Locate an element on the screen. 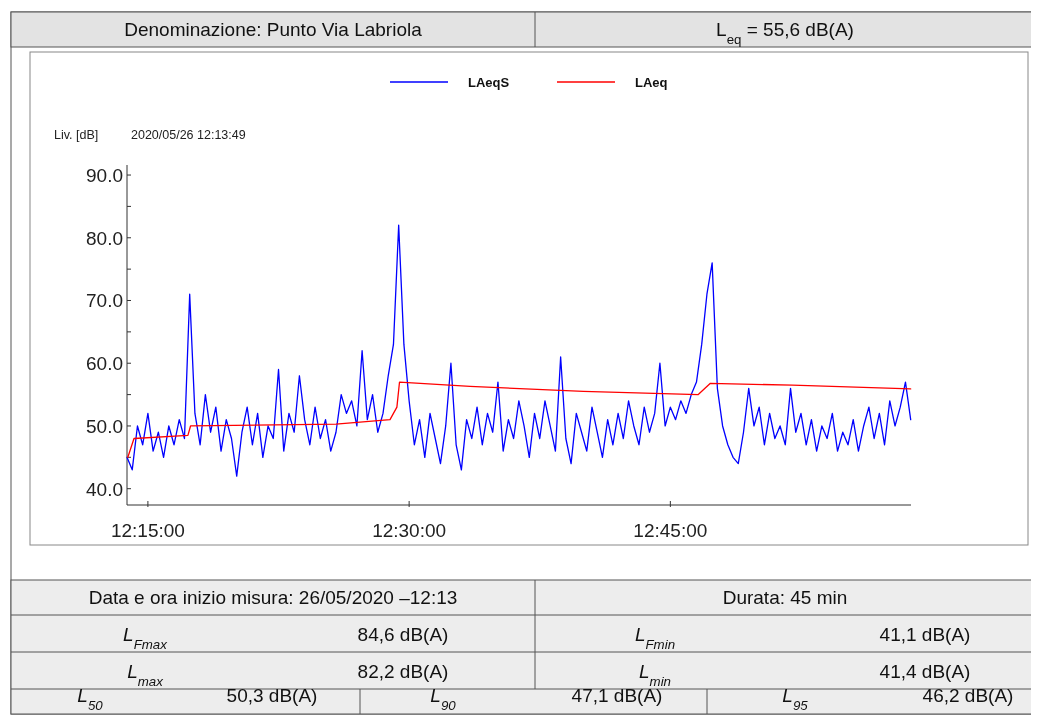 The image size is (1039, 718). text: 84,6 dB(A) is located at coordinates (403, 634).